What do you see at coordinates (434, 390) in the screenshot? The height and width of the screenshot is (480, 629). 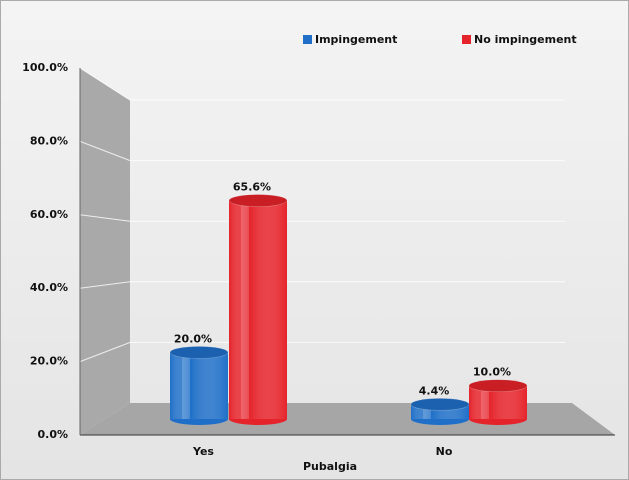 I see `data-label: 4.4%` at bounding box center [434, 390].